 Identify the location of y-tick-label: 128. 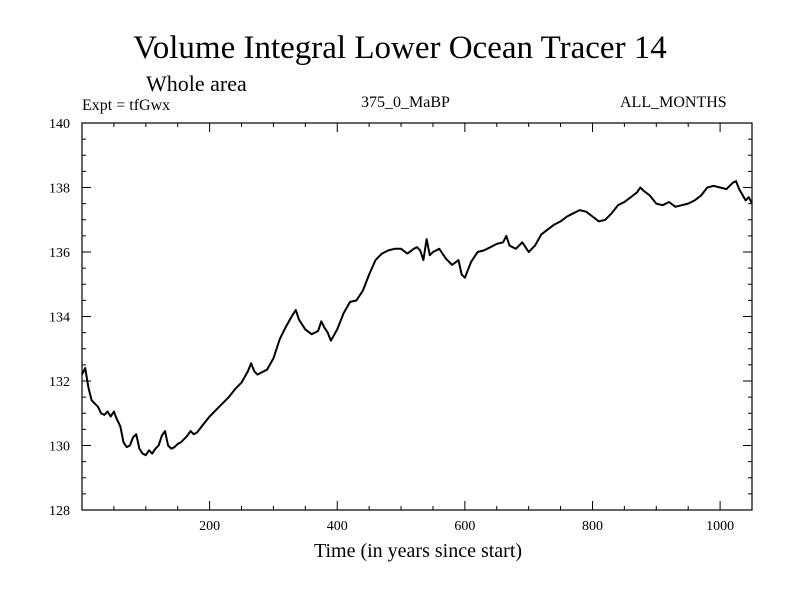
(59, 511).